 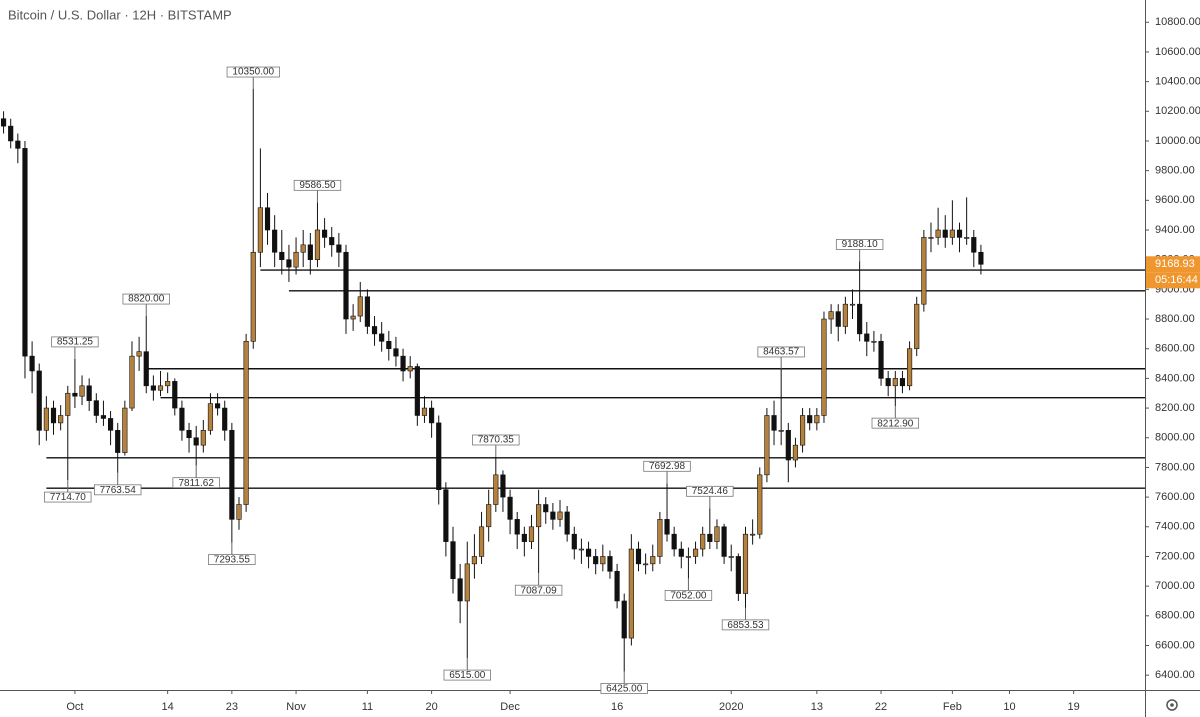 I want to click on countdown-box, so click(x=1173, y=280).